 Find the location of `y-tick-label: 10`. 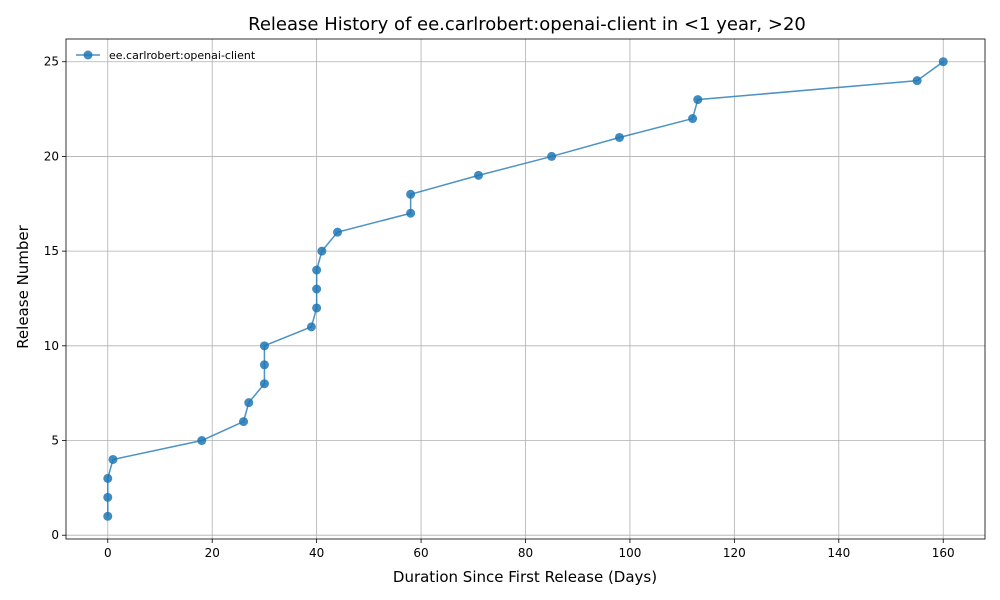

y-tick-label: 10 is located at coordinates (51, 346).